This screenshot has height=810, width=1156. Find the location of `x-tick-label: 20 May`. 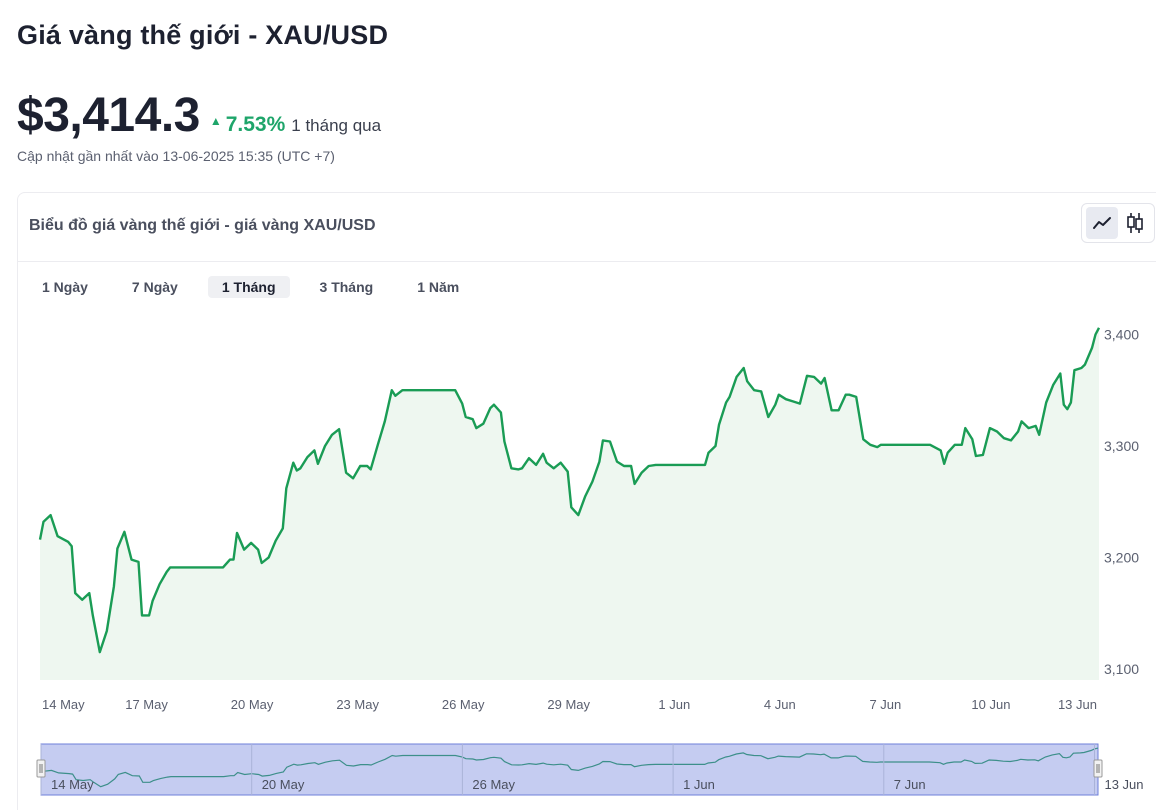

x-tick-label: 20 May is located at coordinates (252, 704).